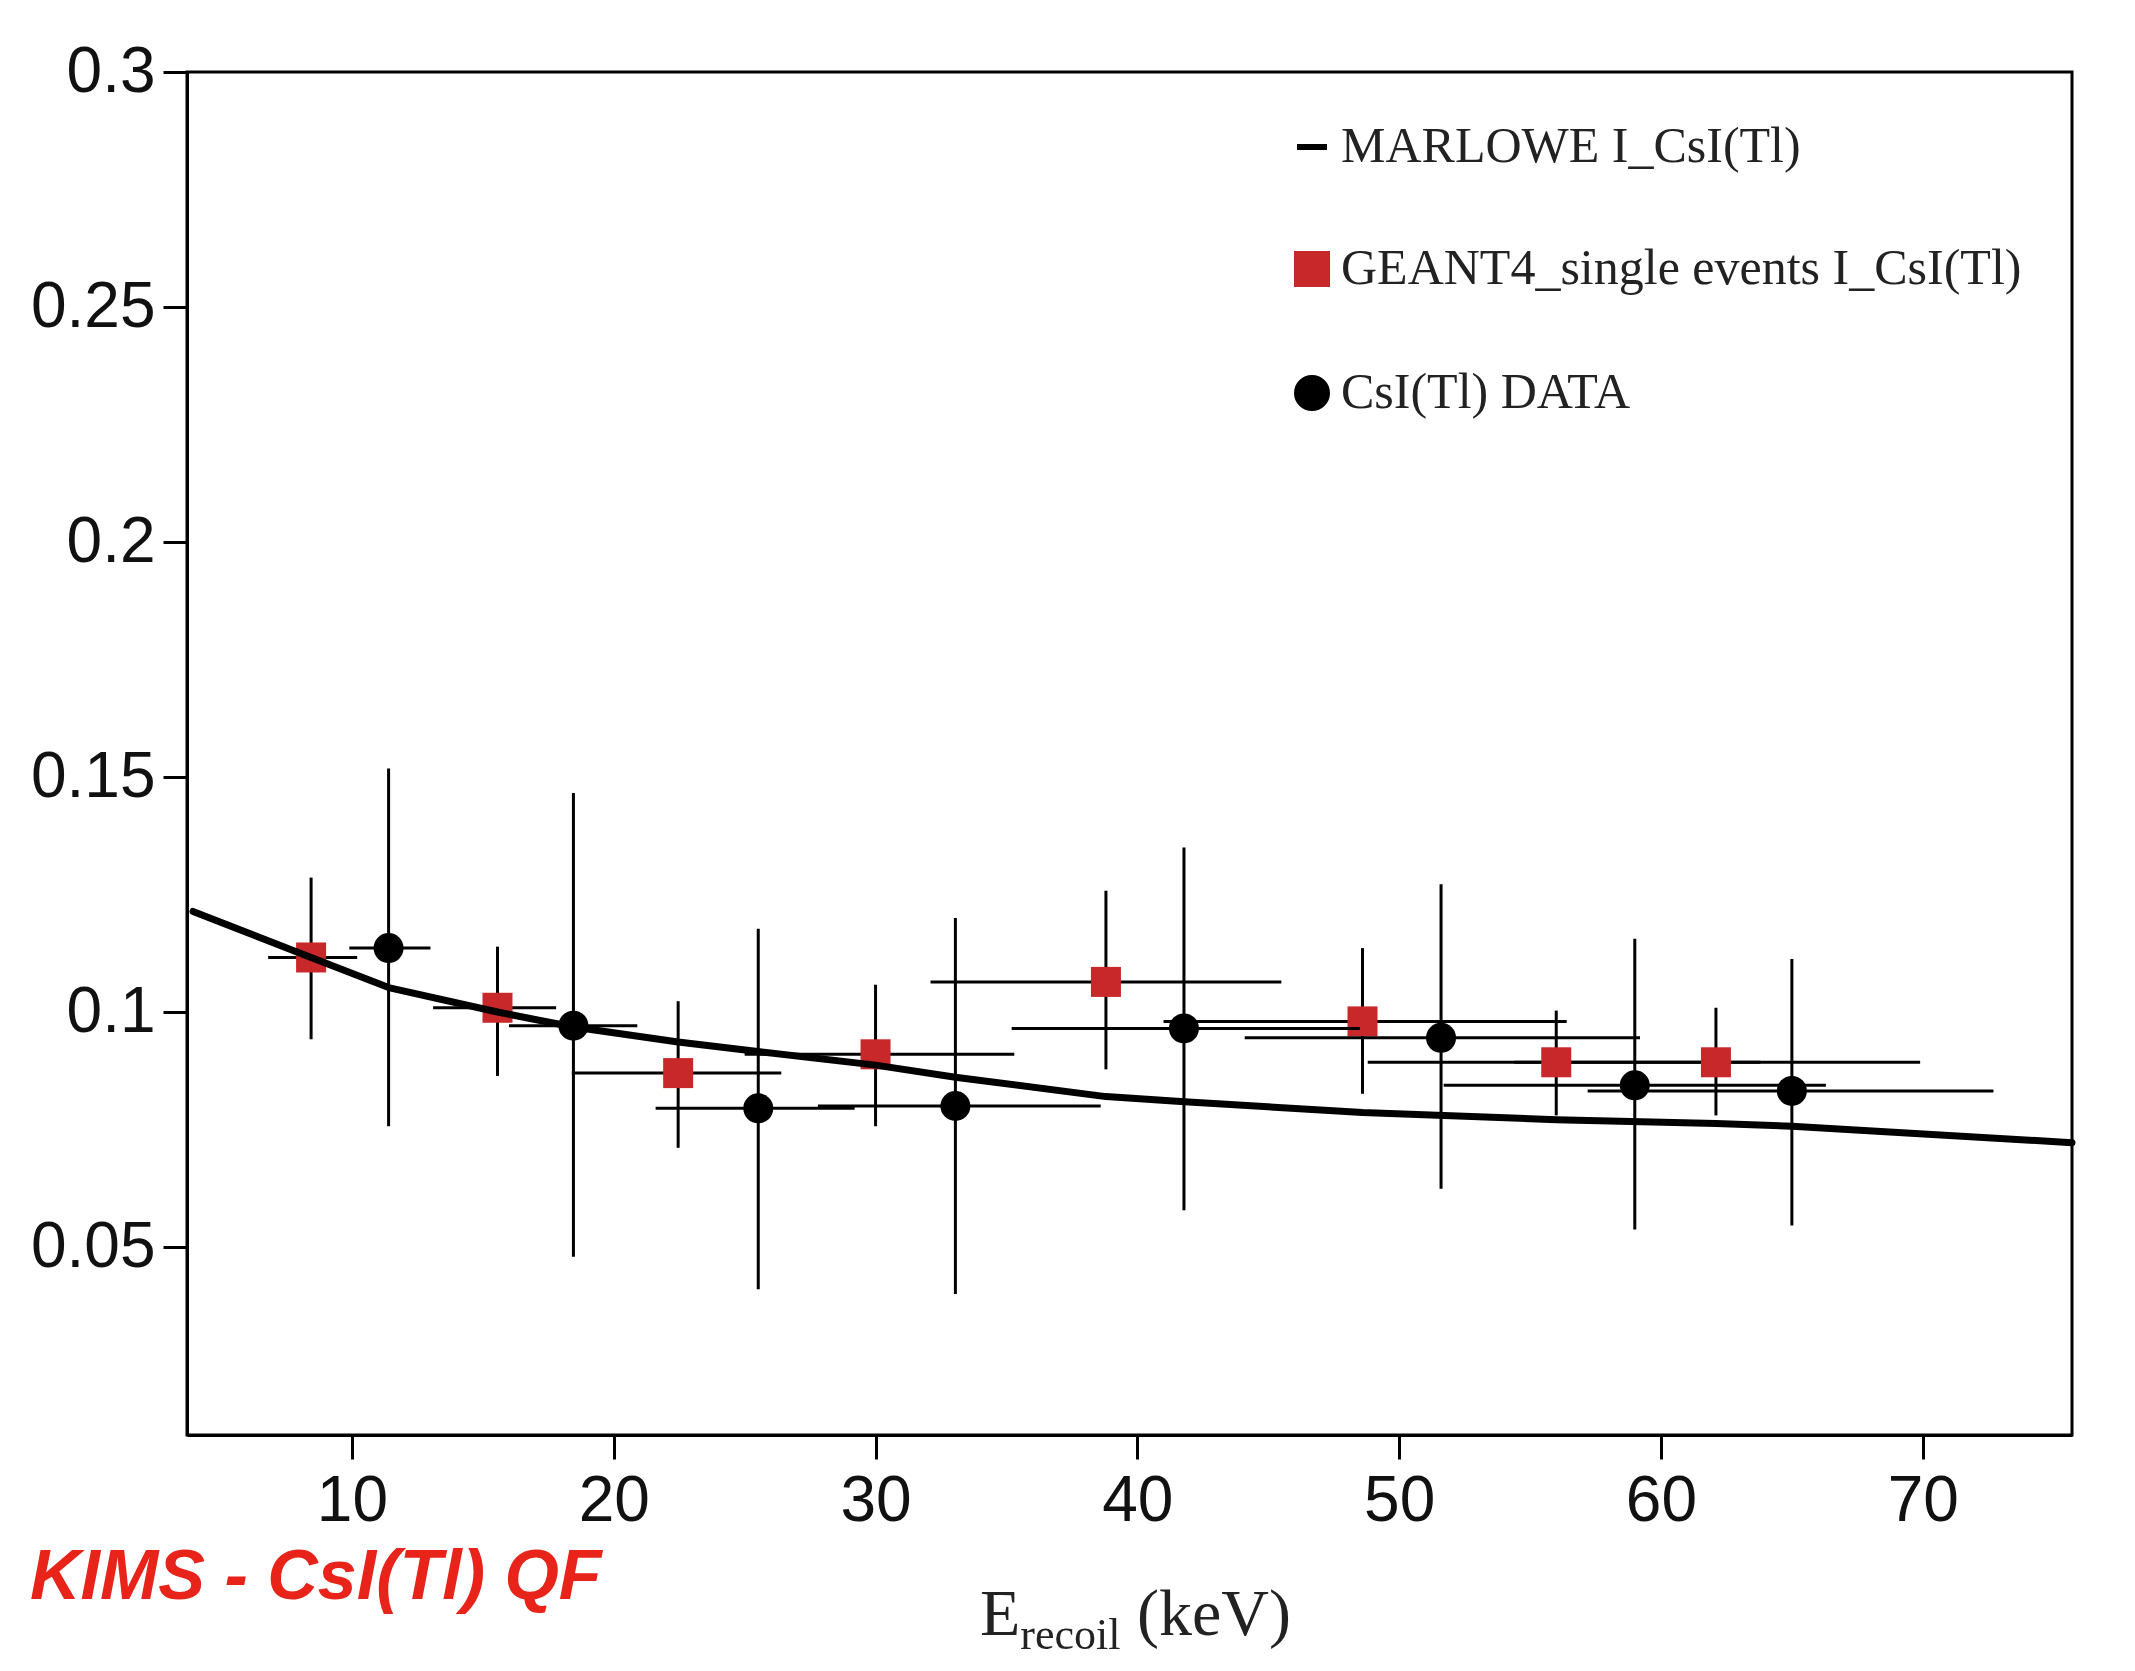  Describe the element at coordinates (1923, 1498) in the screenshot. I see `x-tick-label: 70` at that location.